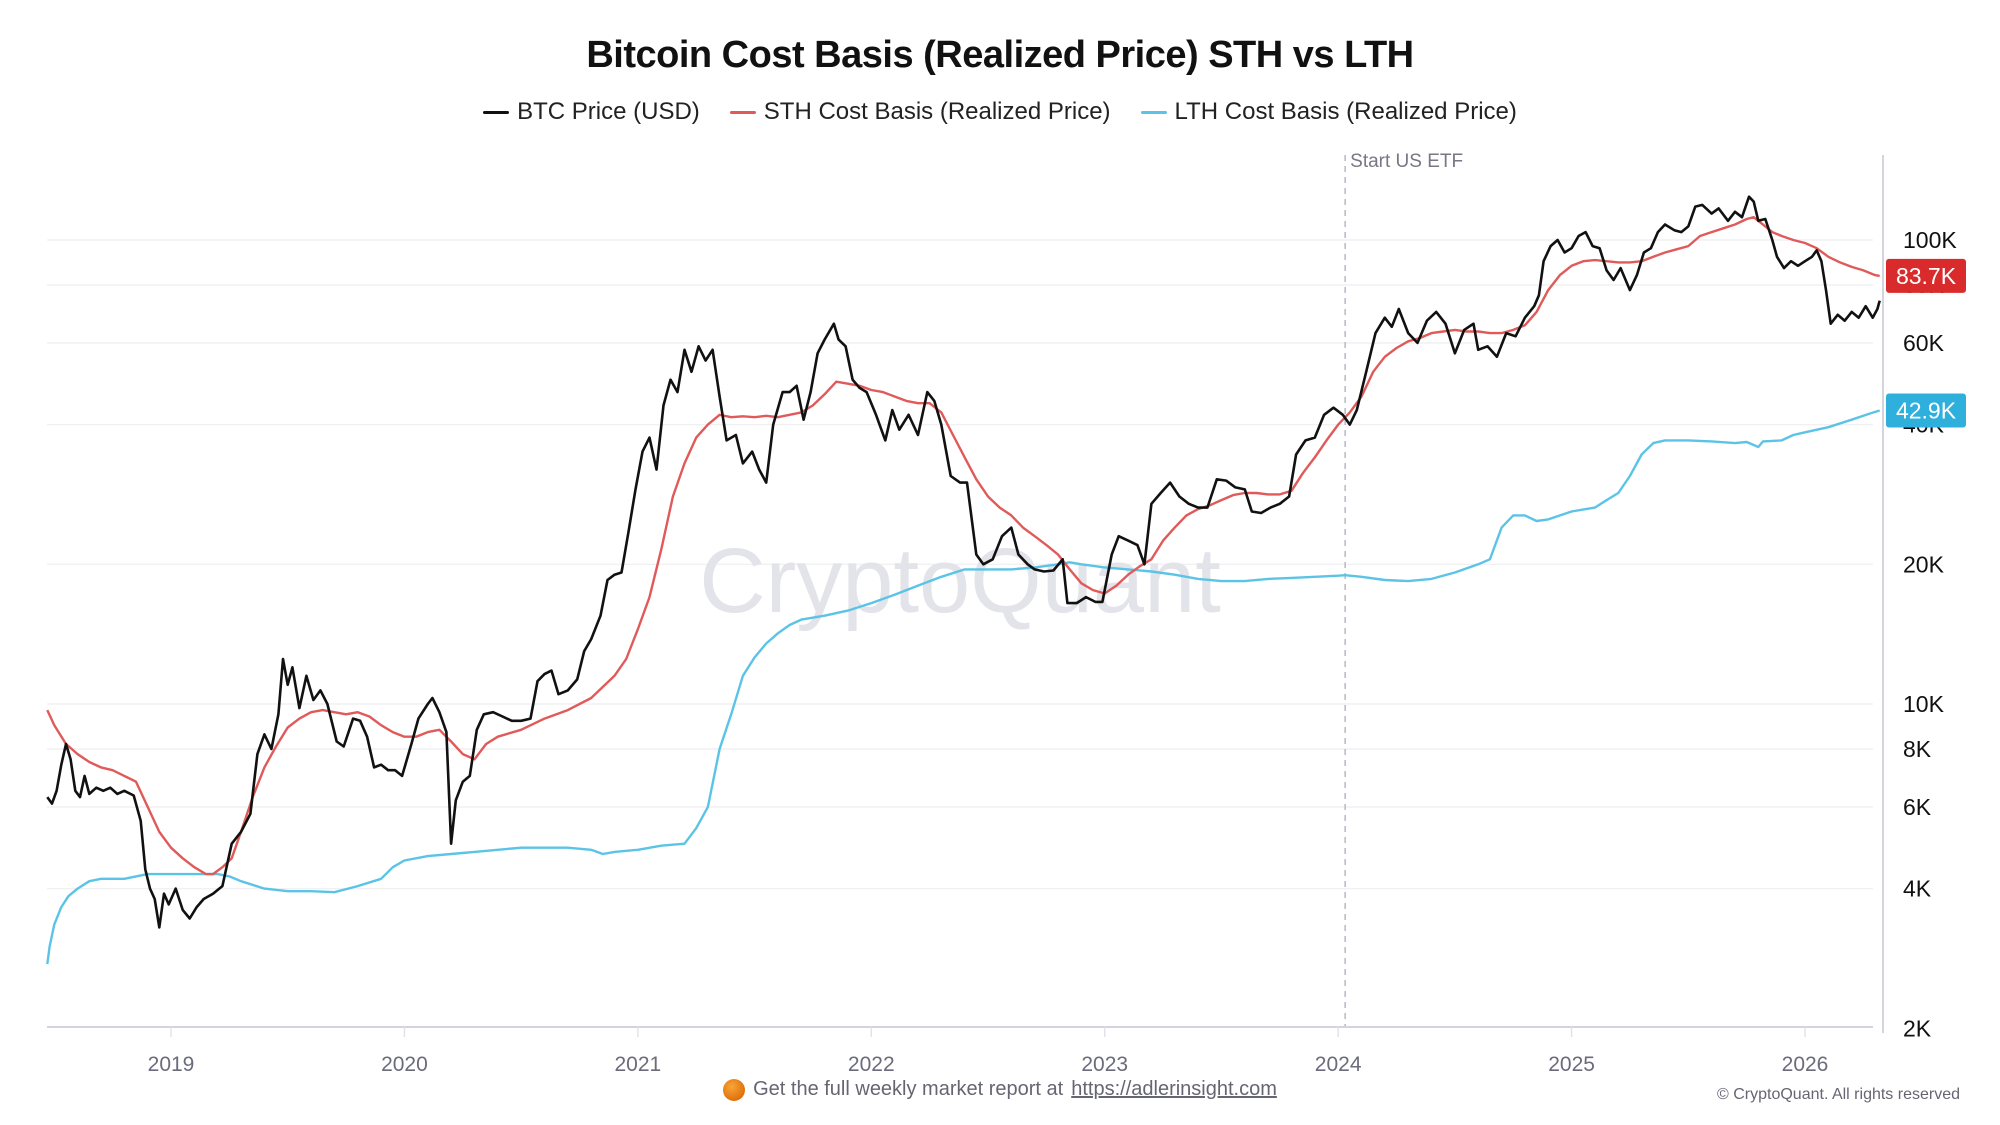  I want to click on y-tick-label: 8K, so click(1917, 749).